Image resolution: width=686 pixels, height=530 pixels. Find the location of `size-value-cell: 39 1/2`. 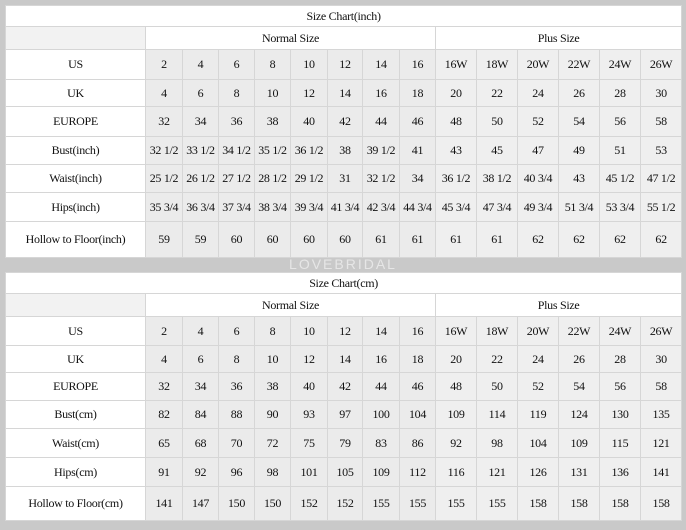

size-value-cell: 39 1/2 is located at coordinates (381, 150).